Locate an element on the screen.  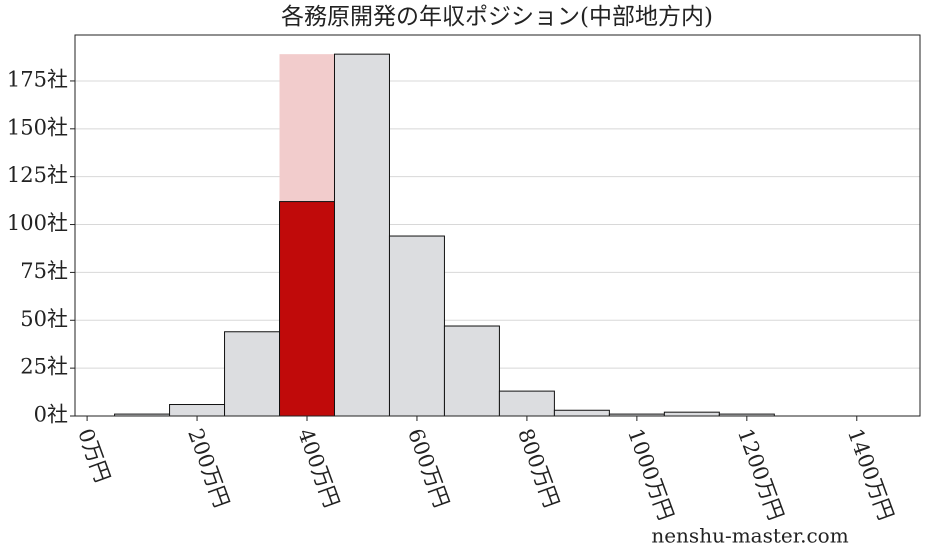
y-tick-label: 50社 is located at coordinates (44, 319).